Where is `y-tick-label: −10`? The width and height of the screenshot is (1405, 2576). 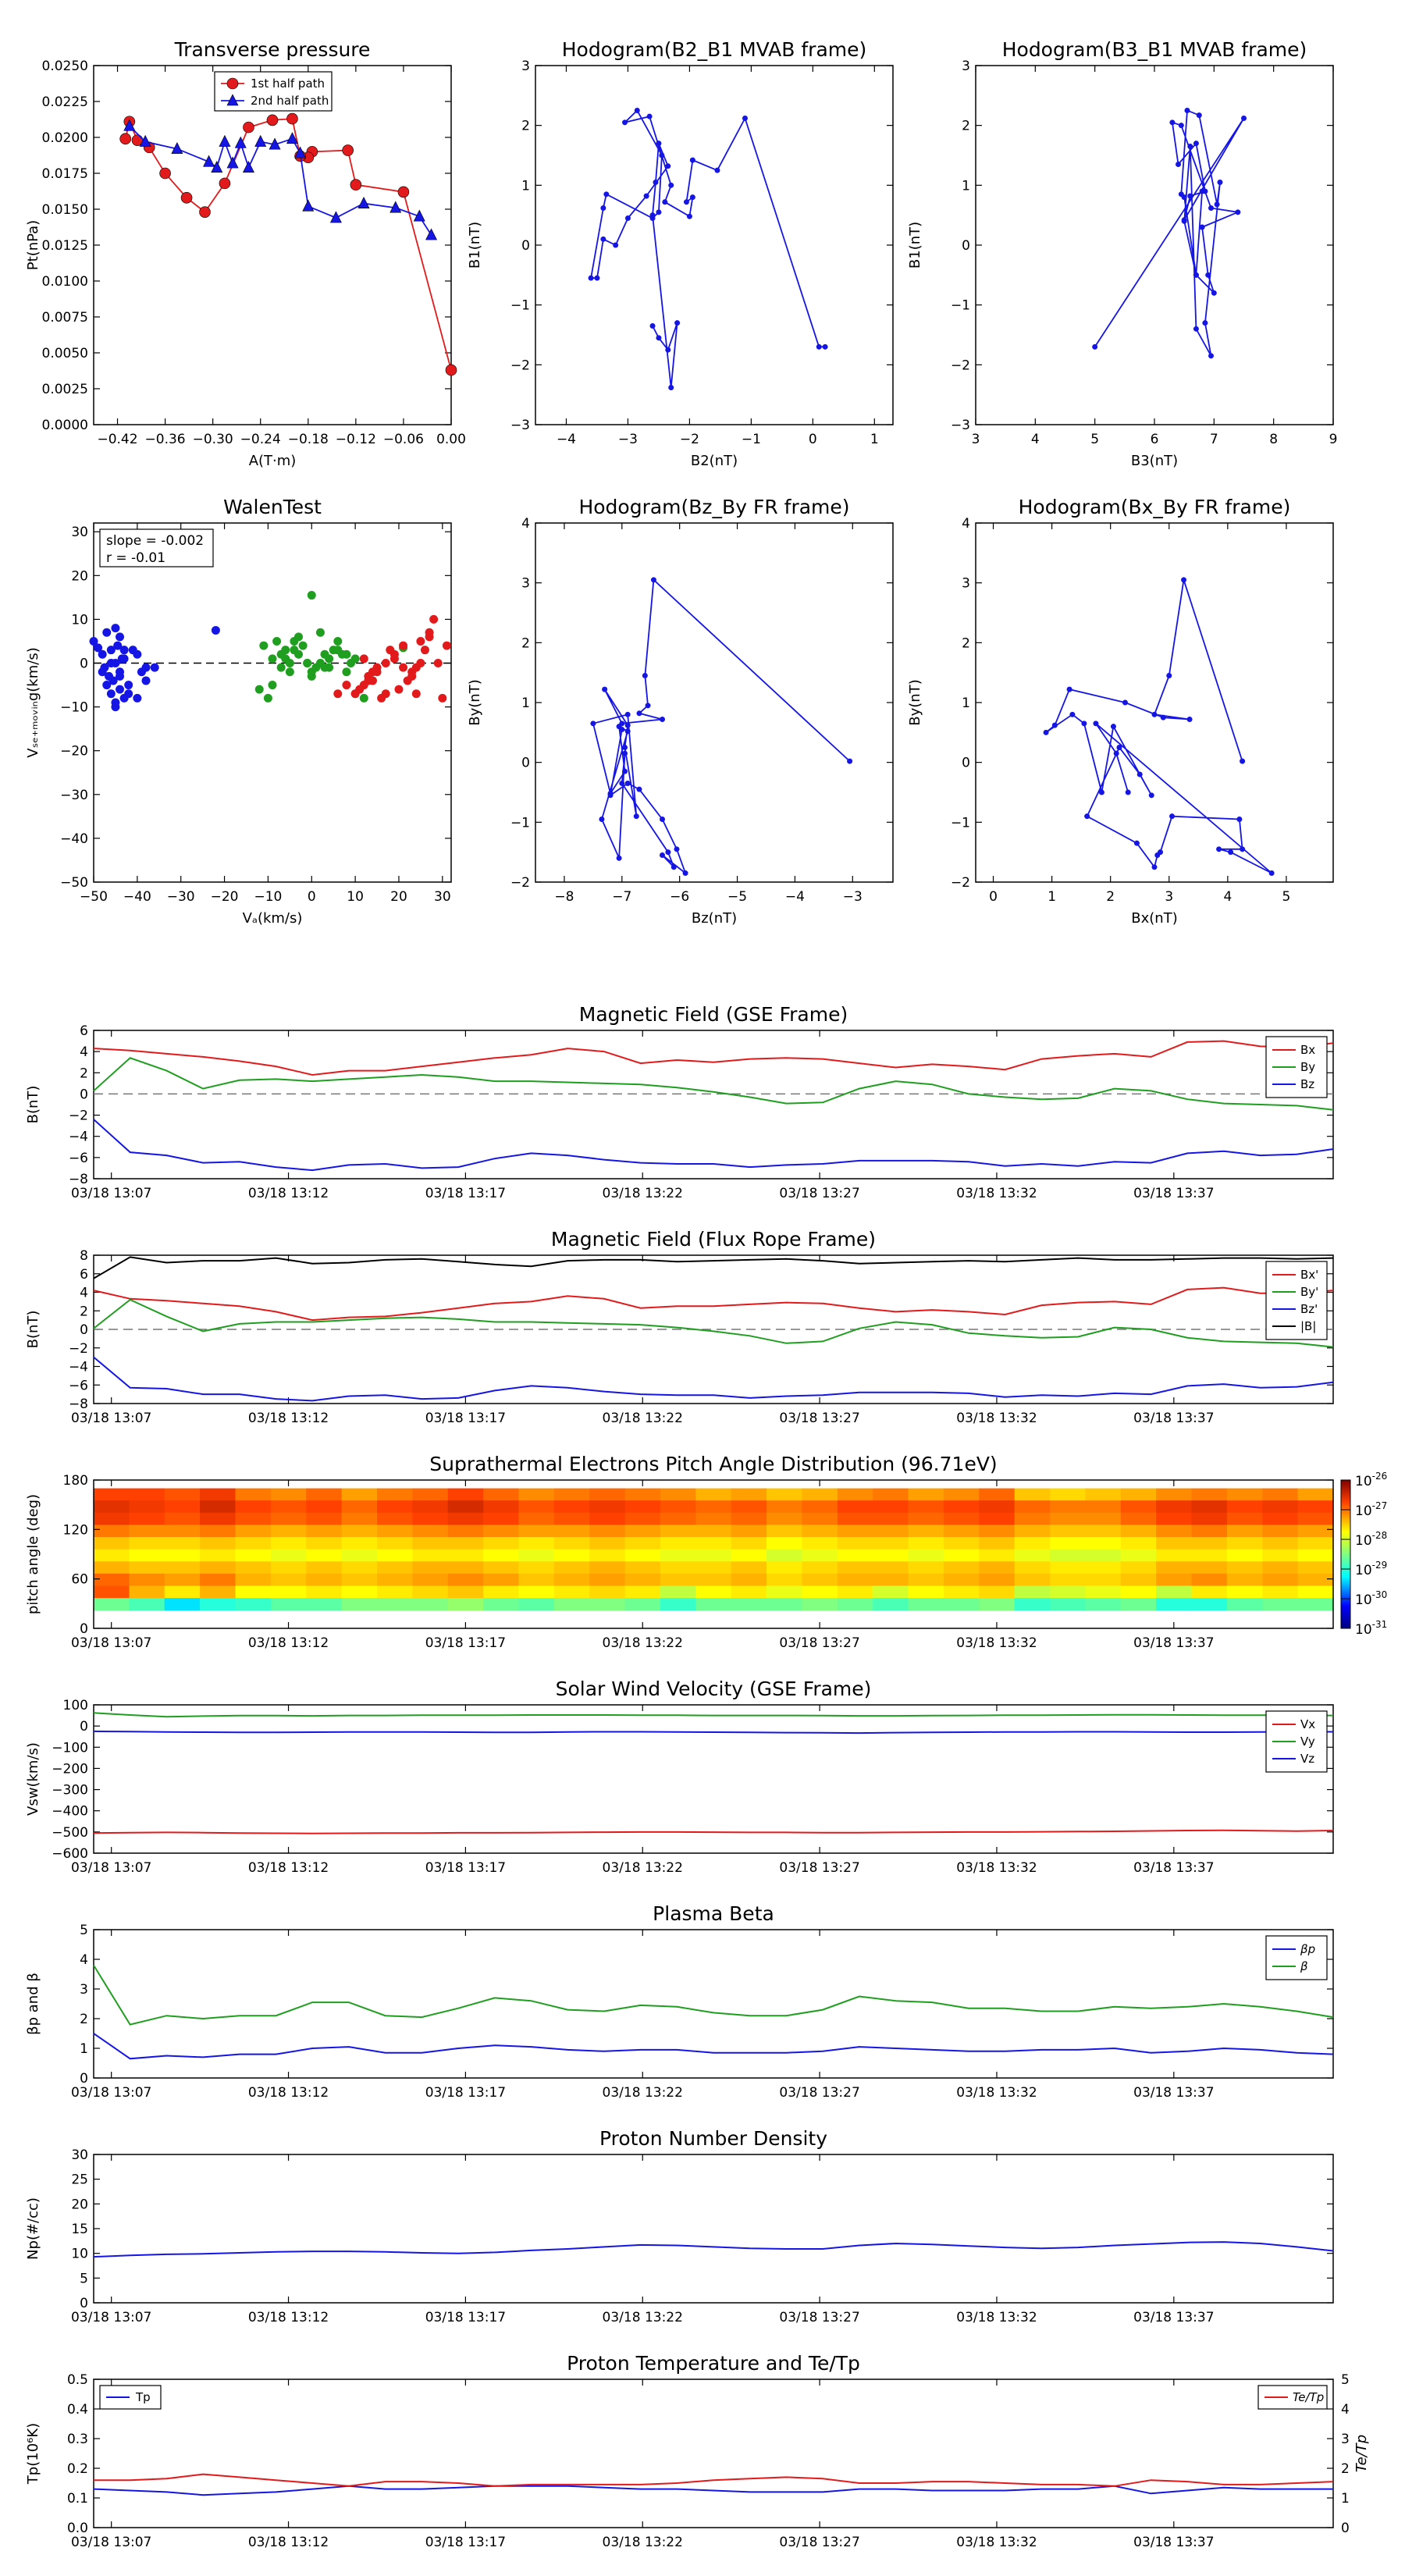 y-tick-label: −10 is located at coordinates (74, 708).